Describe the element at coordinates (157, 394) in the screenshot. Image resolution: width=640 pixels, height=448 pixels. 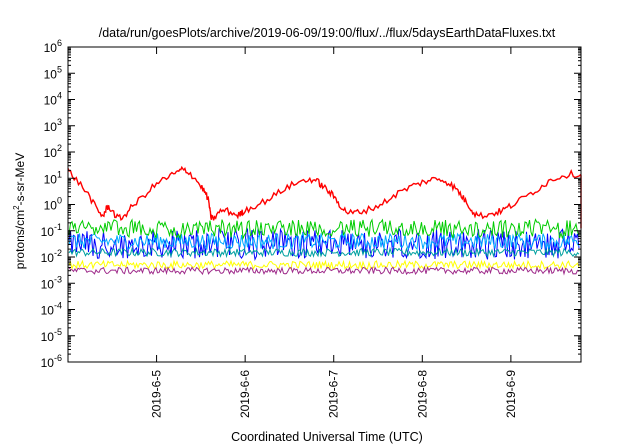
I see `x-tick-label: 2019-6-5` at that location.